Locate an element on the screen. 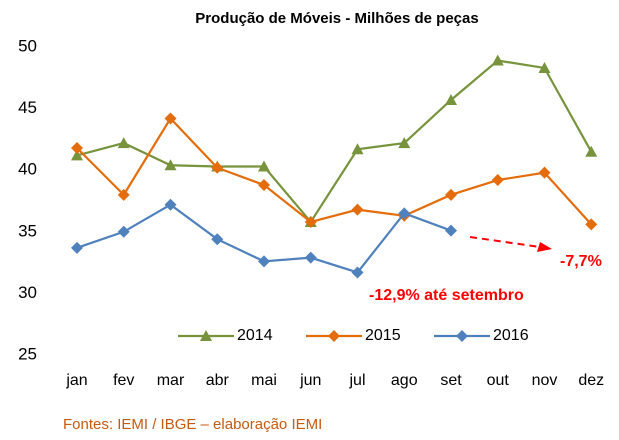 The height and width of the screenshot is (440, 619). x-tick-label: set is located at coordinates (451, 380).